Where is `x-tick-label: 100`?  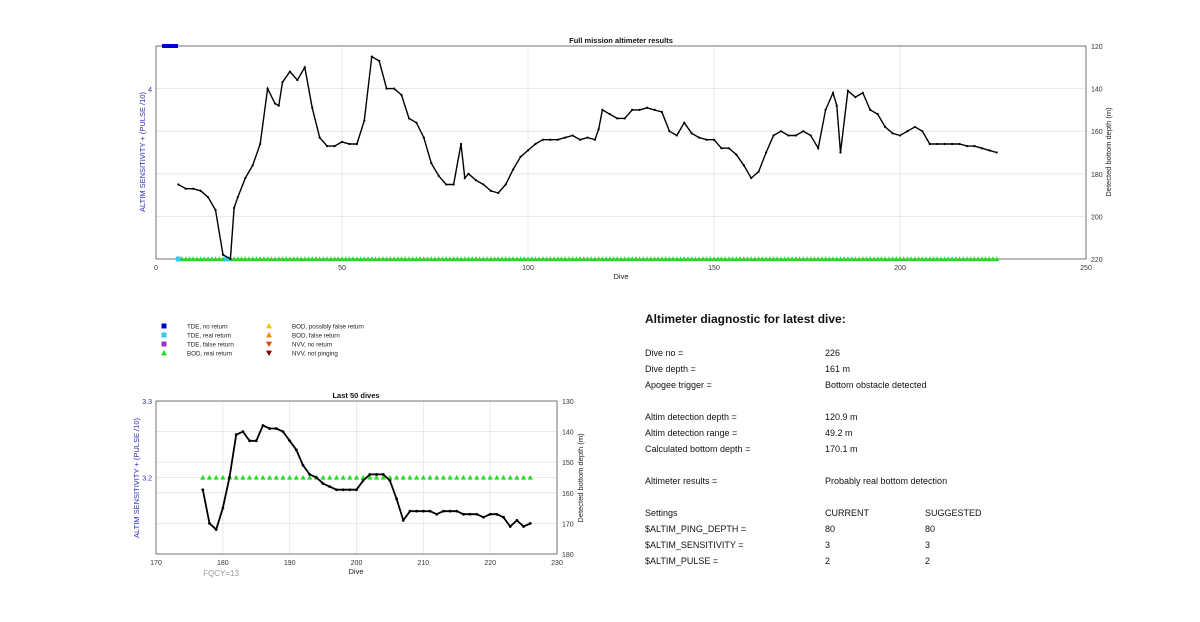
x-tick-label: 100 is located at coordinates (528, 268).